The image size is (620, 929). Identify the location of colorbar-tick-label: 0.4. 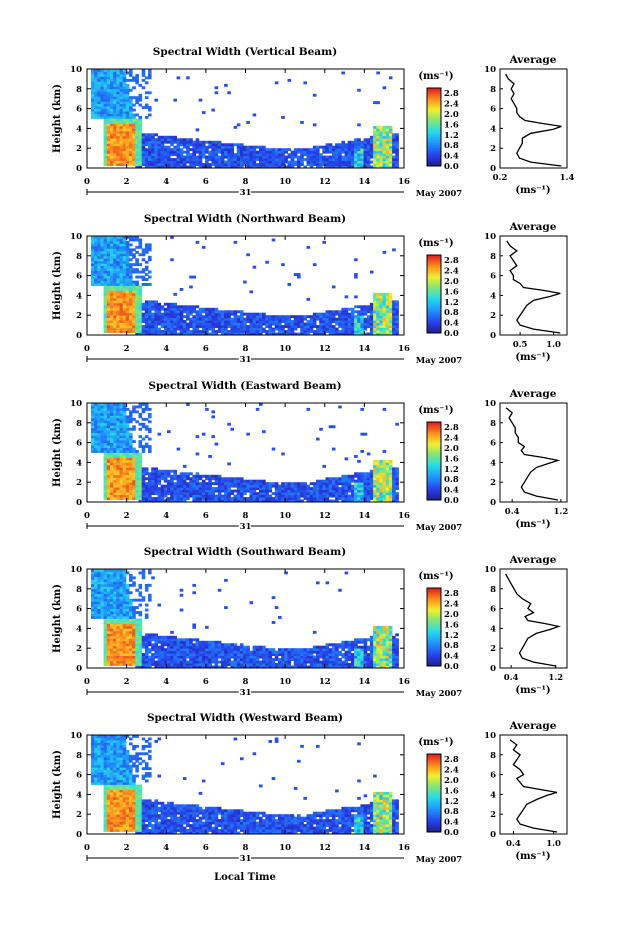
(451, 324).